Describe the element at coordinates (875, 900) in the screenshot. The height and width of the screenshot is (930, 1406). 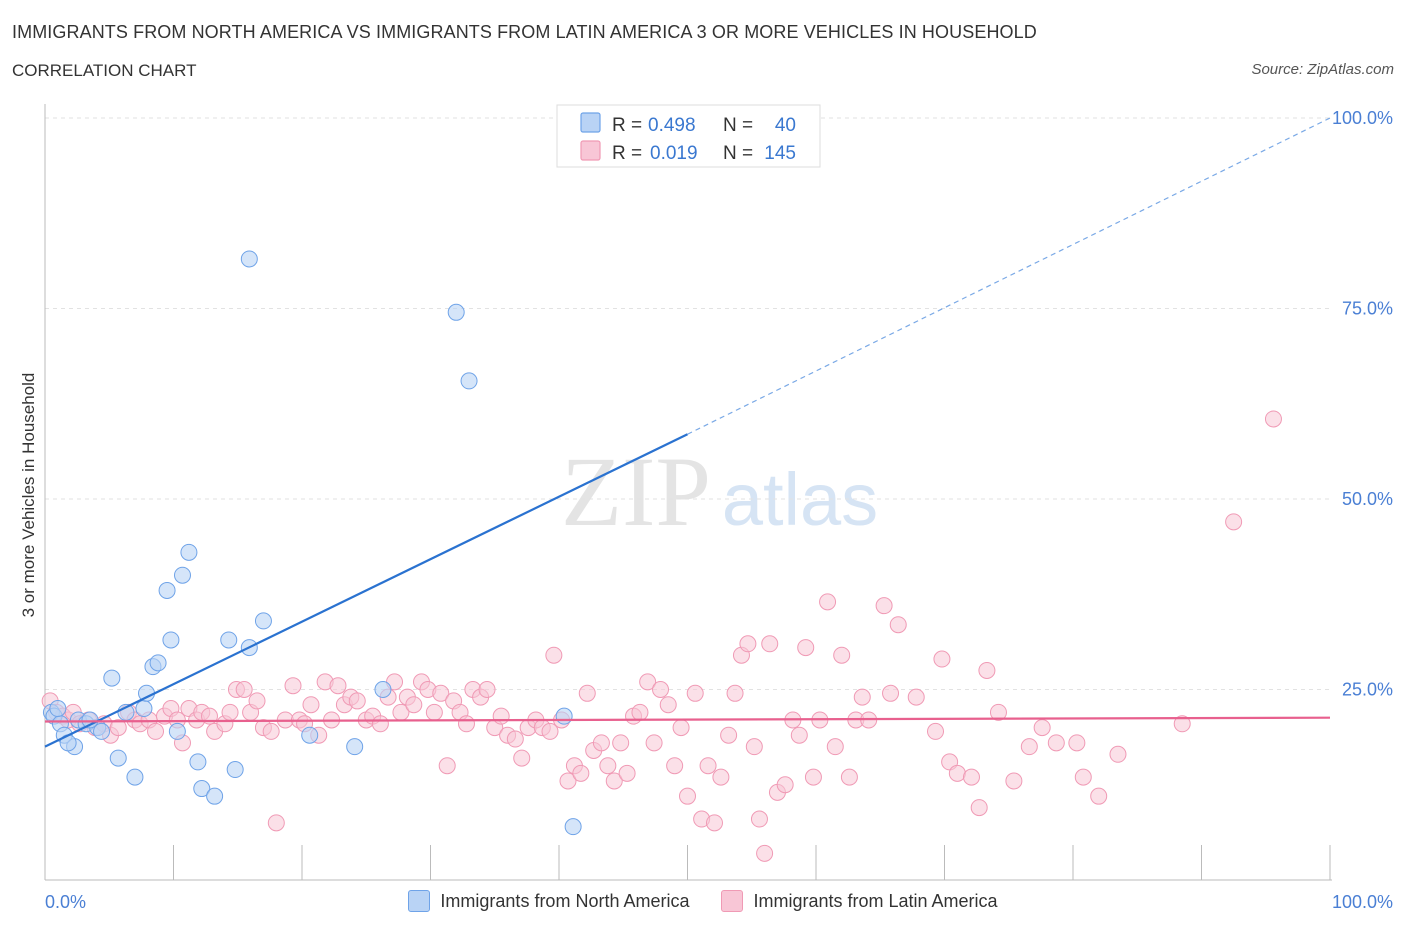
I see `legend-label-latin-america: Immigrants from Latin America` at that location.